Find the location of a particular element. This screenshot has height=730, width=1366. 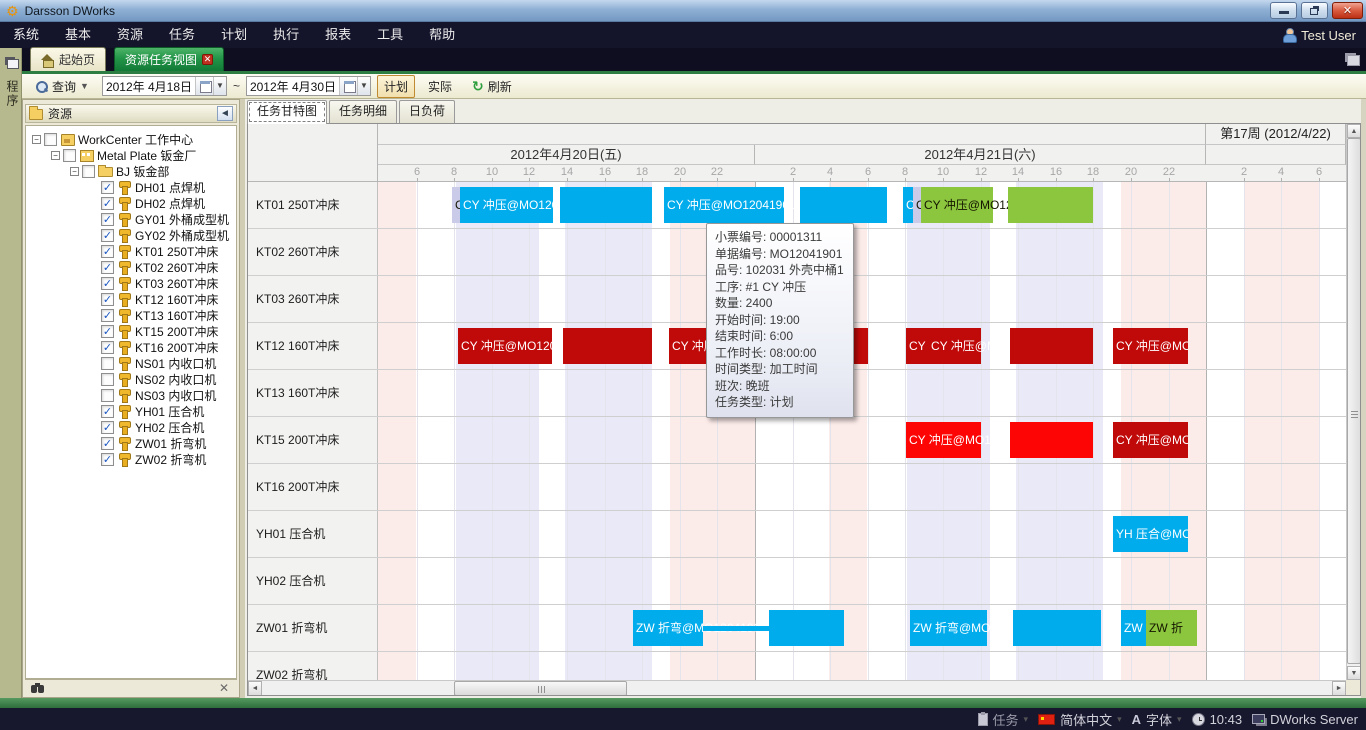

restore-button is located at coordinates (1314, 10).